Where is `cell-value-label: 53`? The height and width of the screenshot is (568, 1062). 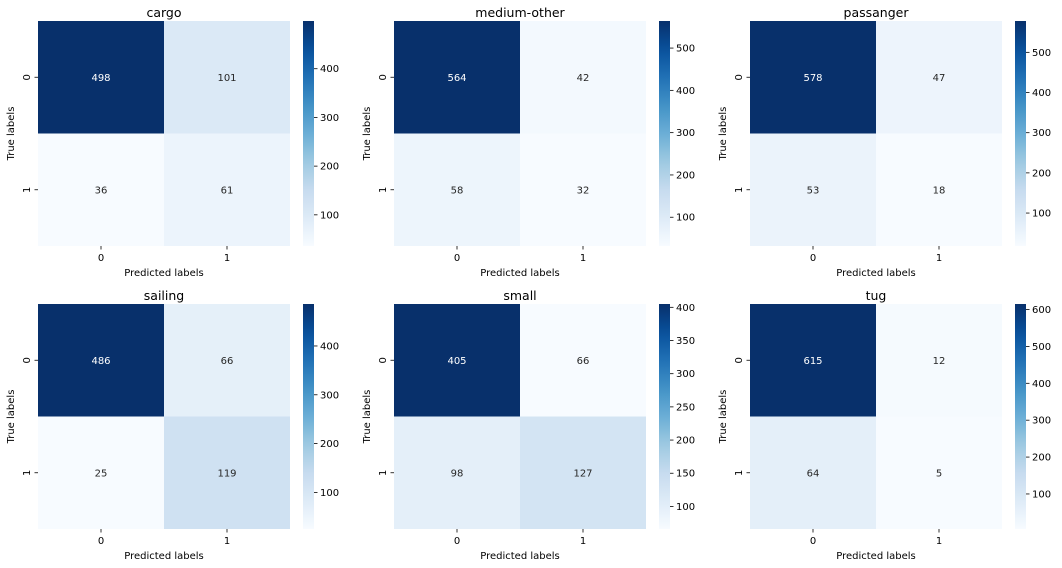 cell-value-label: 53 is located at coordinates (813, 190).